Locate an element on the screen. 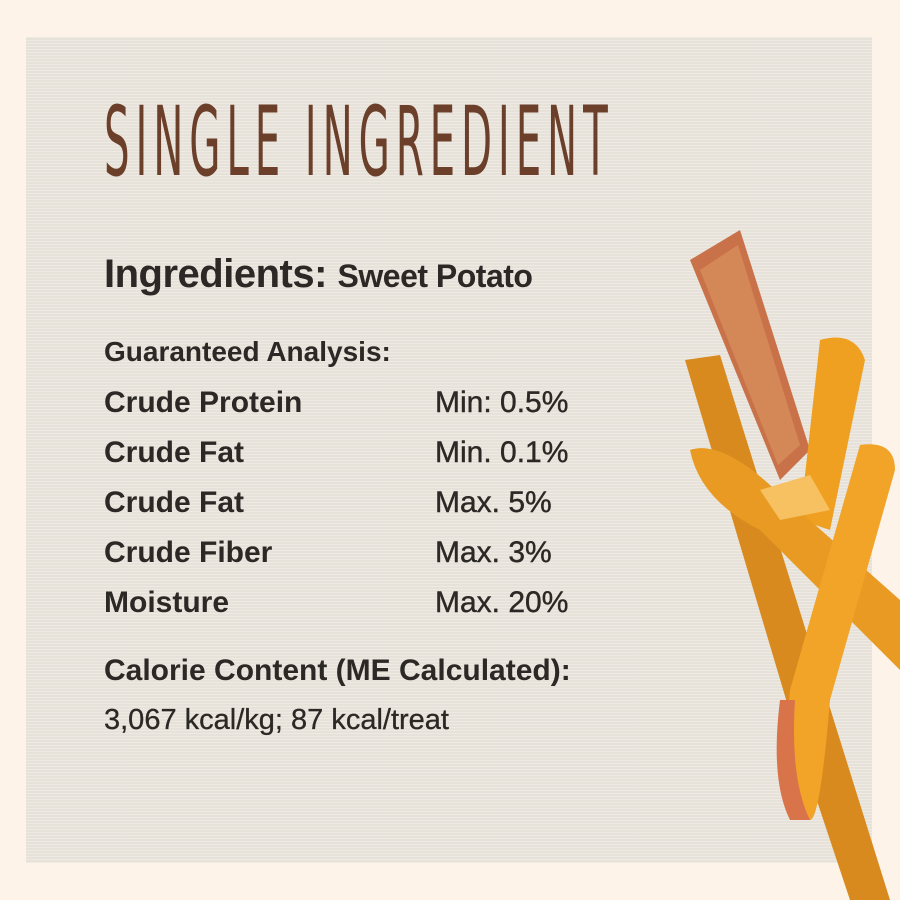  calorie-value: 3,067 kcal/kg; 87 kcal/treat is located at coordinates (276, 720).